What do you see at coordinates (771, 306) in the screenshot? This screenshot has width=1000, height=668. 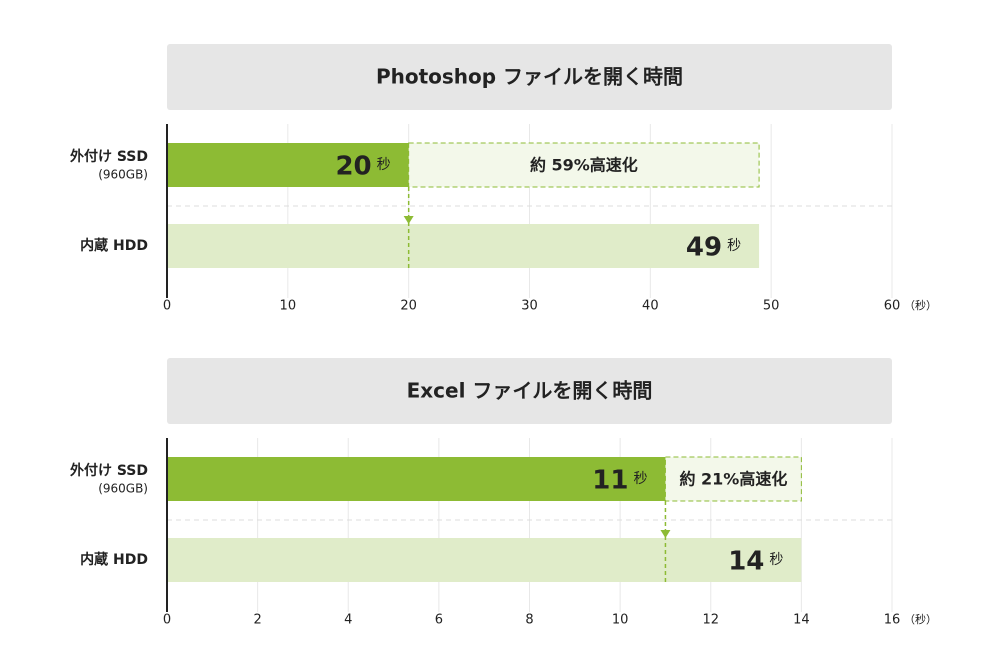 I see `x-tick-label: 50` at bounding box center [771, 306].